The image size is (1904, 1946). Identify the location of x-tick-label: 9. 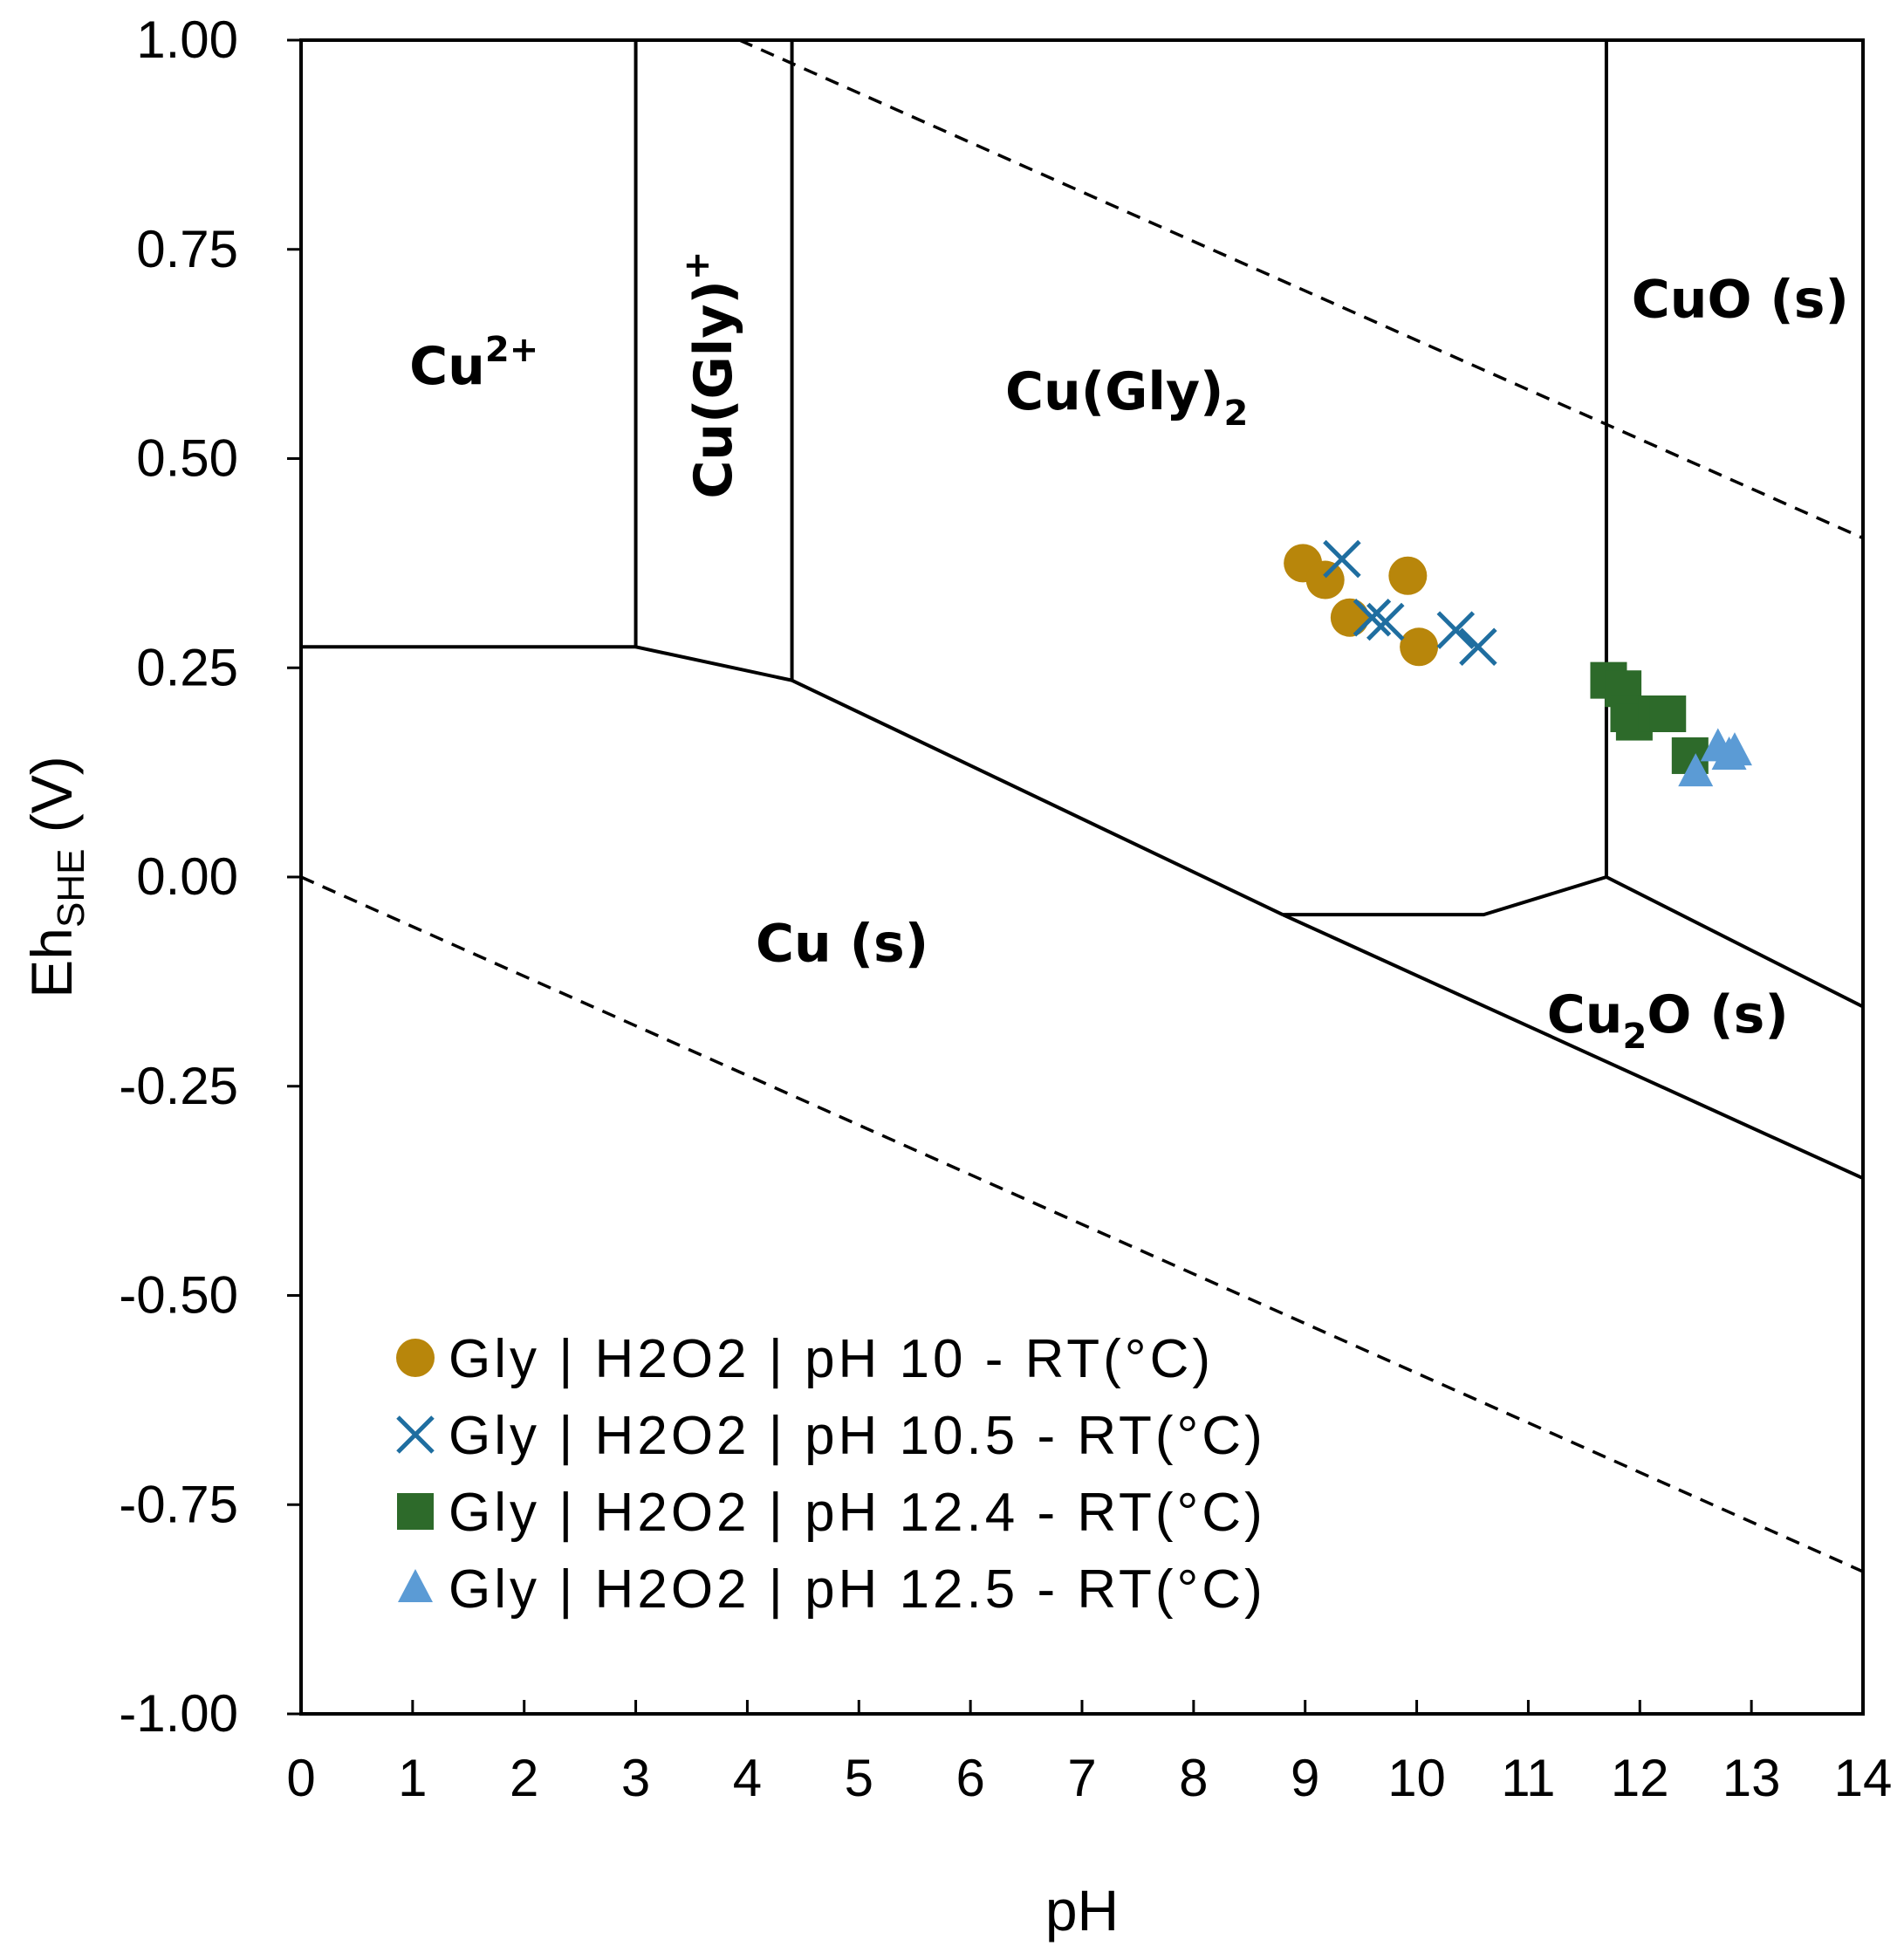
(1305, 1778).